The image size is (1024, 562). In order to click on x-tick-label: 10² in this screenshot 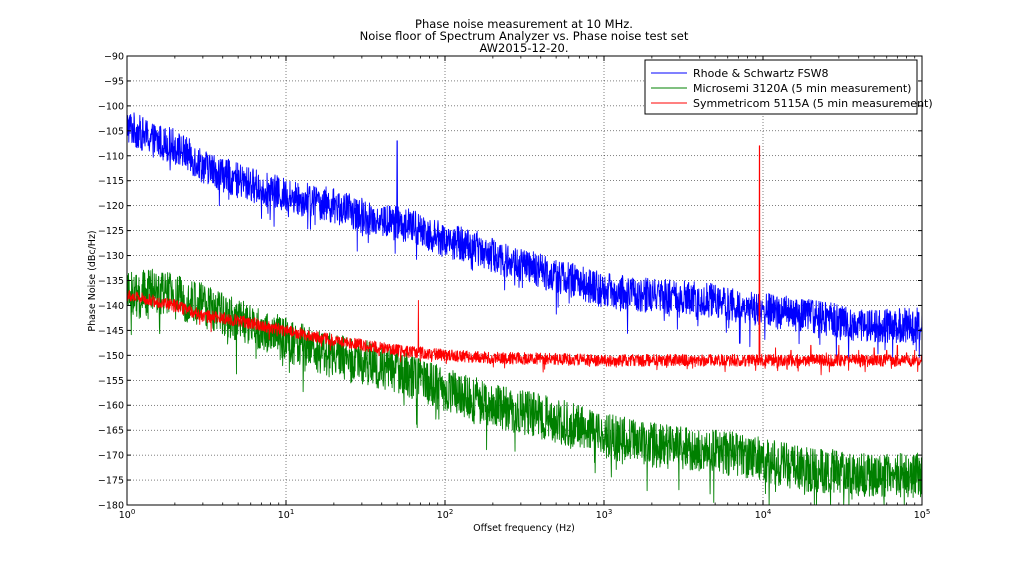, I will do `click(445, 514)`.